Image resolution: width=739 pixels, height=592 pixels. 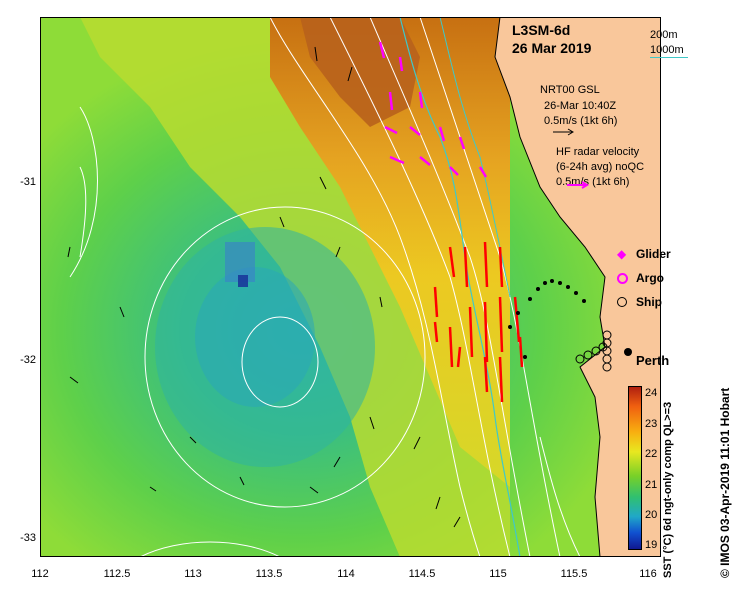 I want to click on x-tick-114-5: 114.5, so click(x=422, y=574).